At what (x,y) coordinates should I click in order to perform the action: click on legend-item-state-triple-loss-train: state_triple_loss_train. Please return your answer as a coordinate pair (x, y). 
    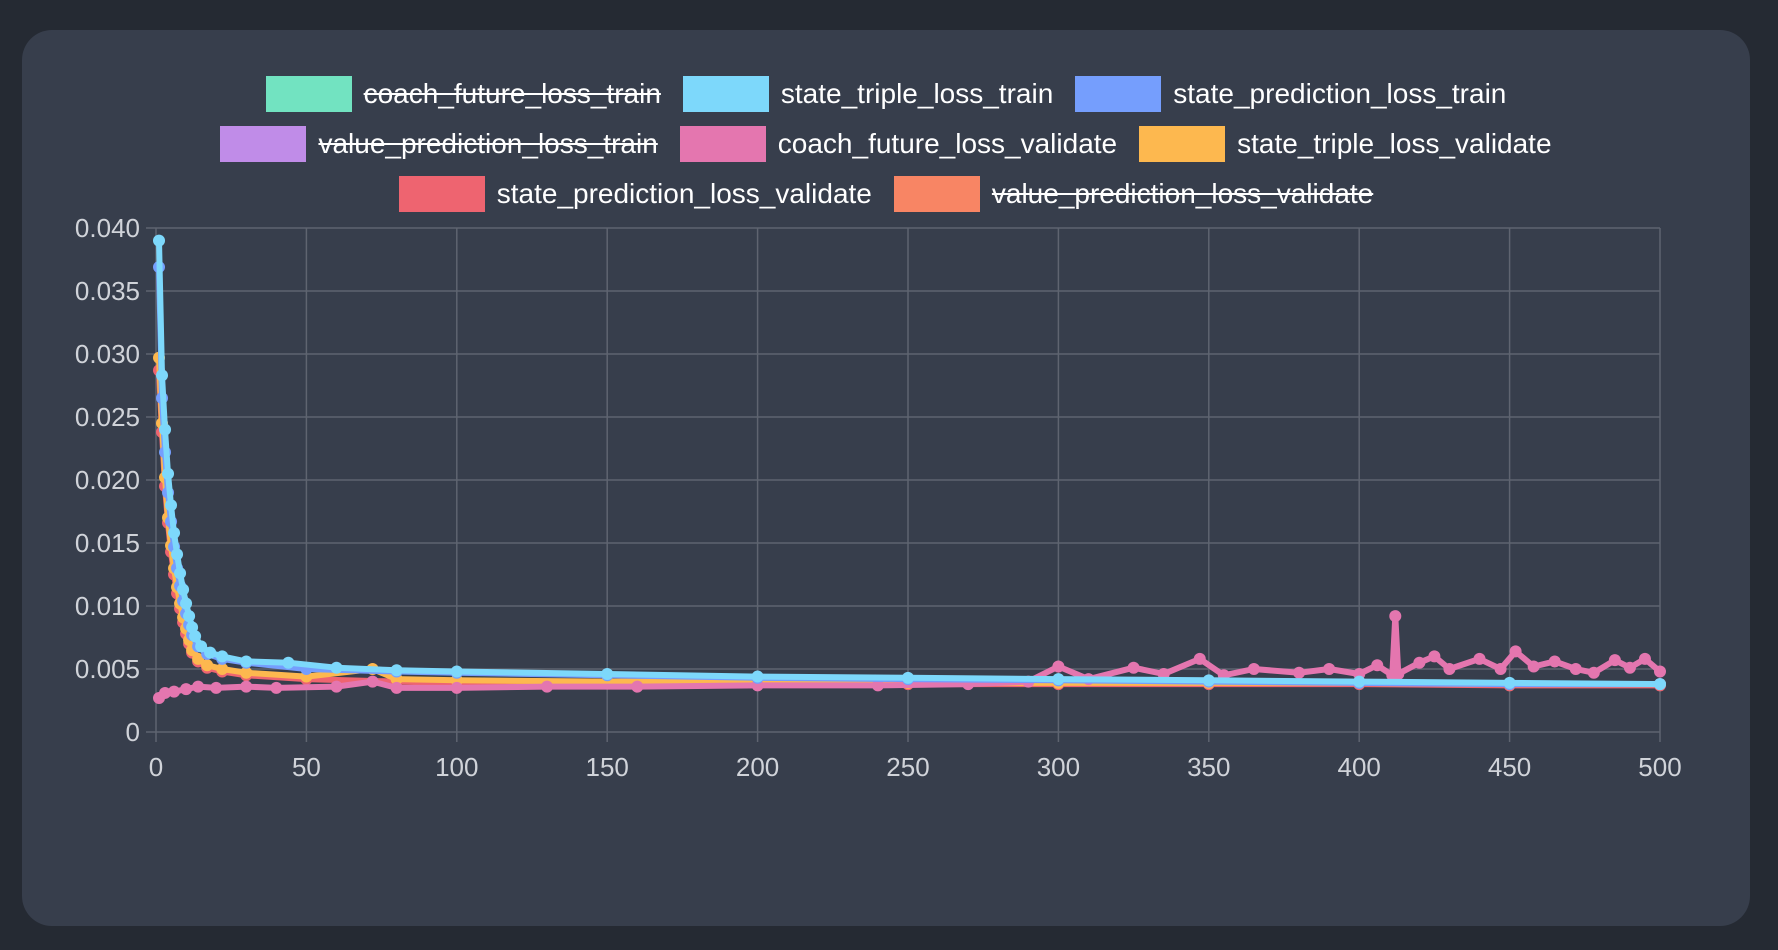
    Looking at the image, I should click on (868, 94).